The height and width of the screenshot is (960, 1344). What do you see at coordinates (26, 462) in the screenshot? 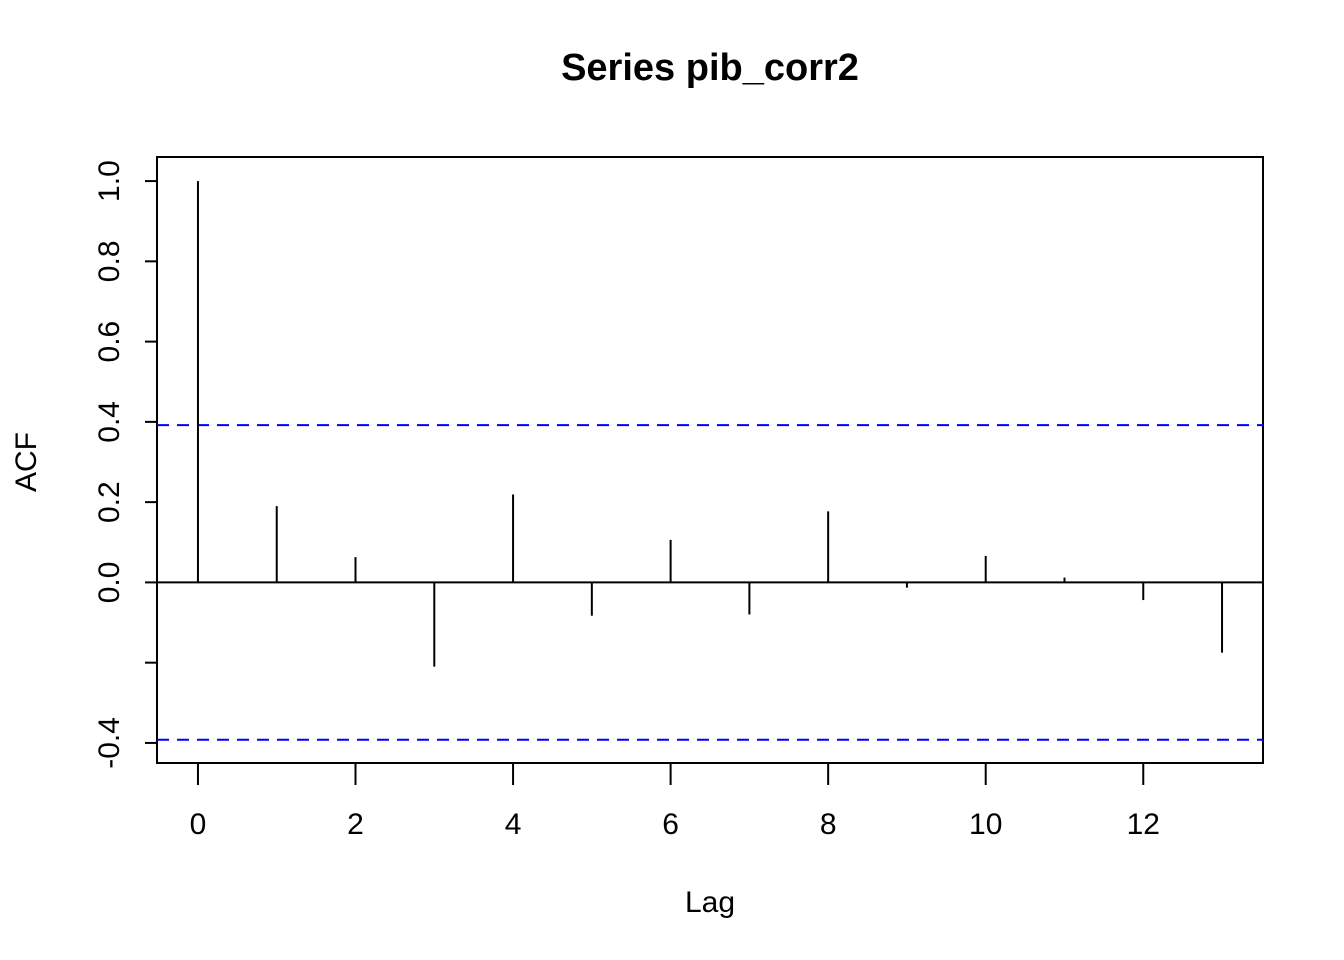
I see `y-axis-label: ACF` at bounding box center [26, 462].